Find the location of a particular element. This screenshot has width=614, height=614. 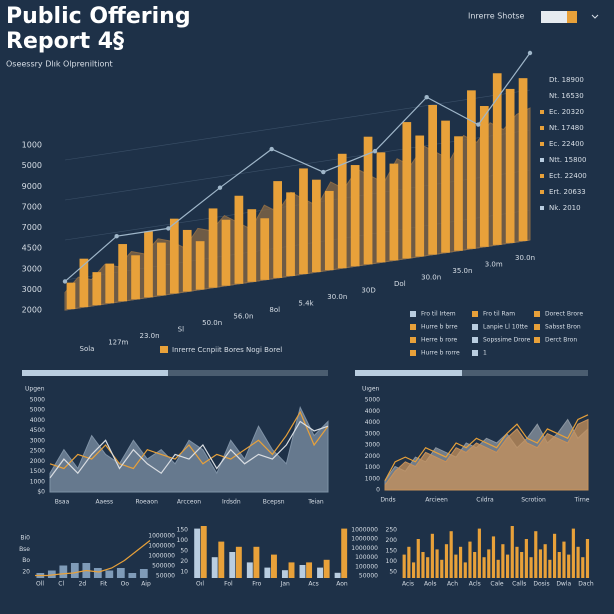

panel-title: Uıgen is located at coordinates (371, 389).